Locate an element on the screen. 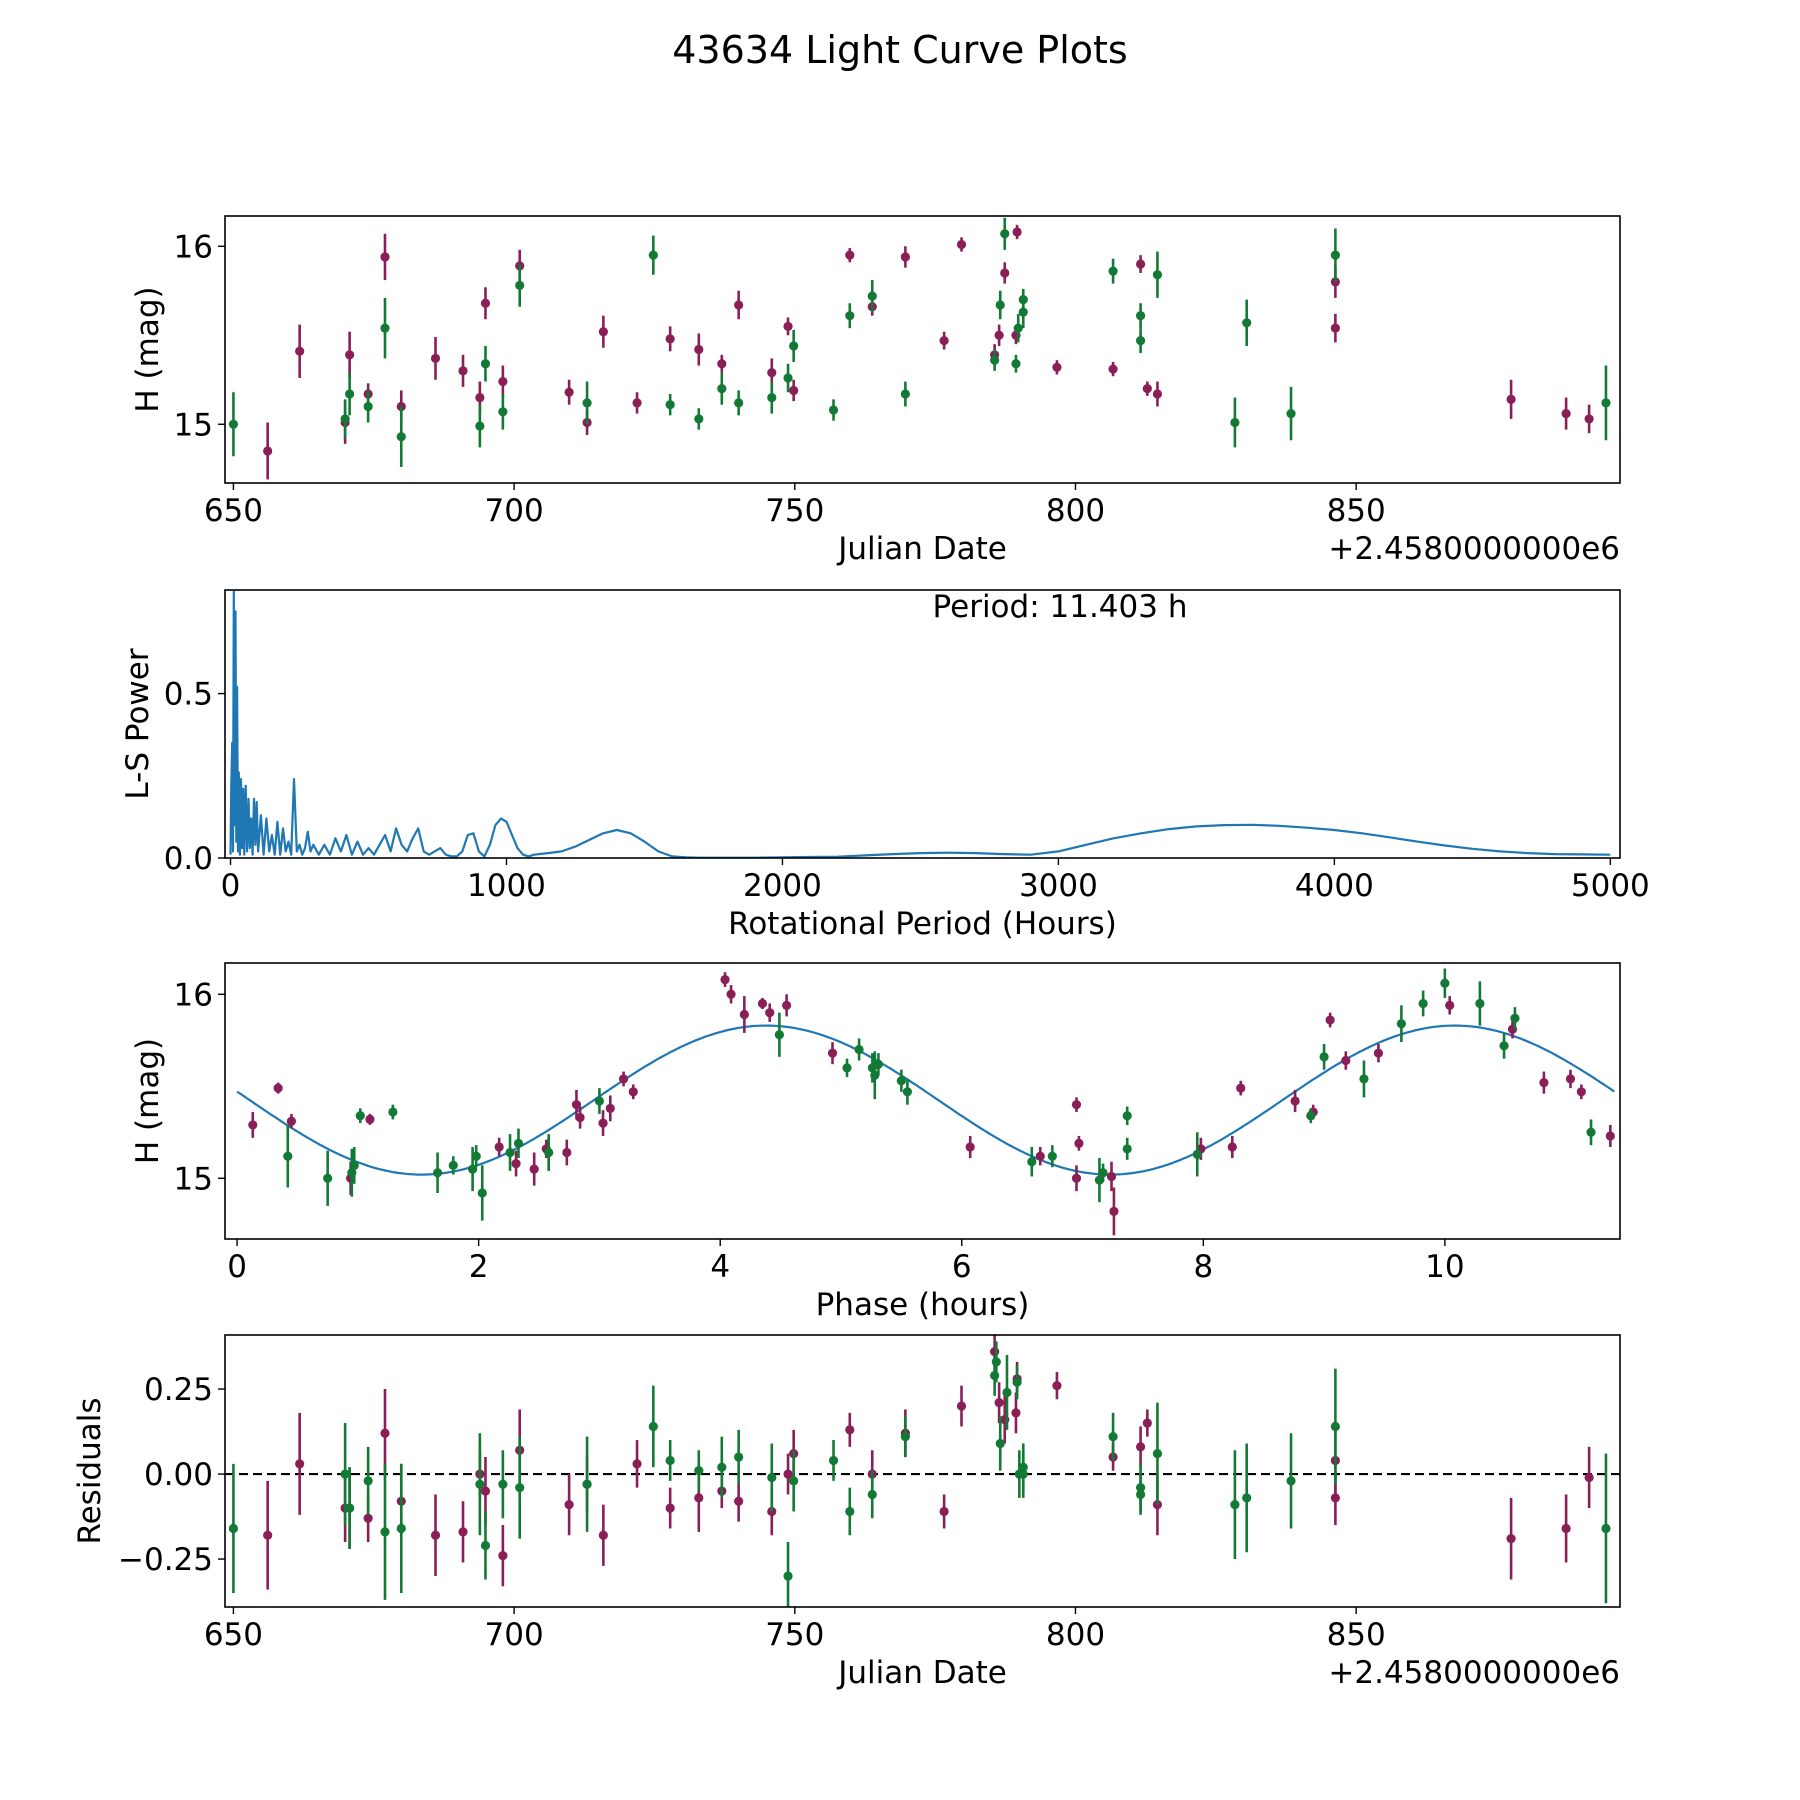  x-tick-label: 2000 is located at coordinates (782, 886).